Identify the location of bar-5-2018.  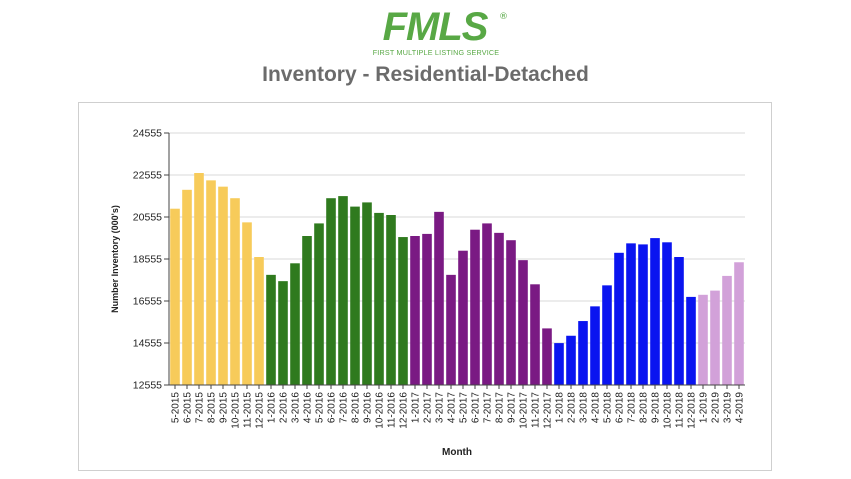
(607, 335).